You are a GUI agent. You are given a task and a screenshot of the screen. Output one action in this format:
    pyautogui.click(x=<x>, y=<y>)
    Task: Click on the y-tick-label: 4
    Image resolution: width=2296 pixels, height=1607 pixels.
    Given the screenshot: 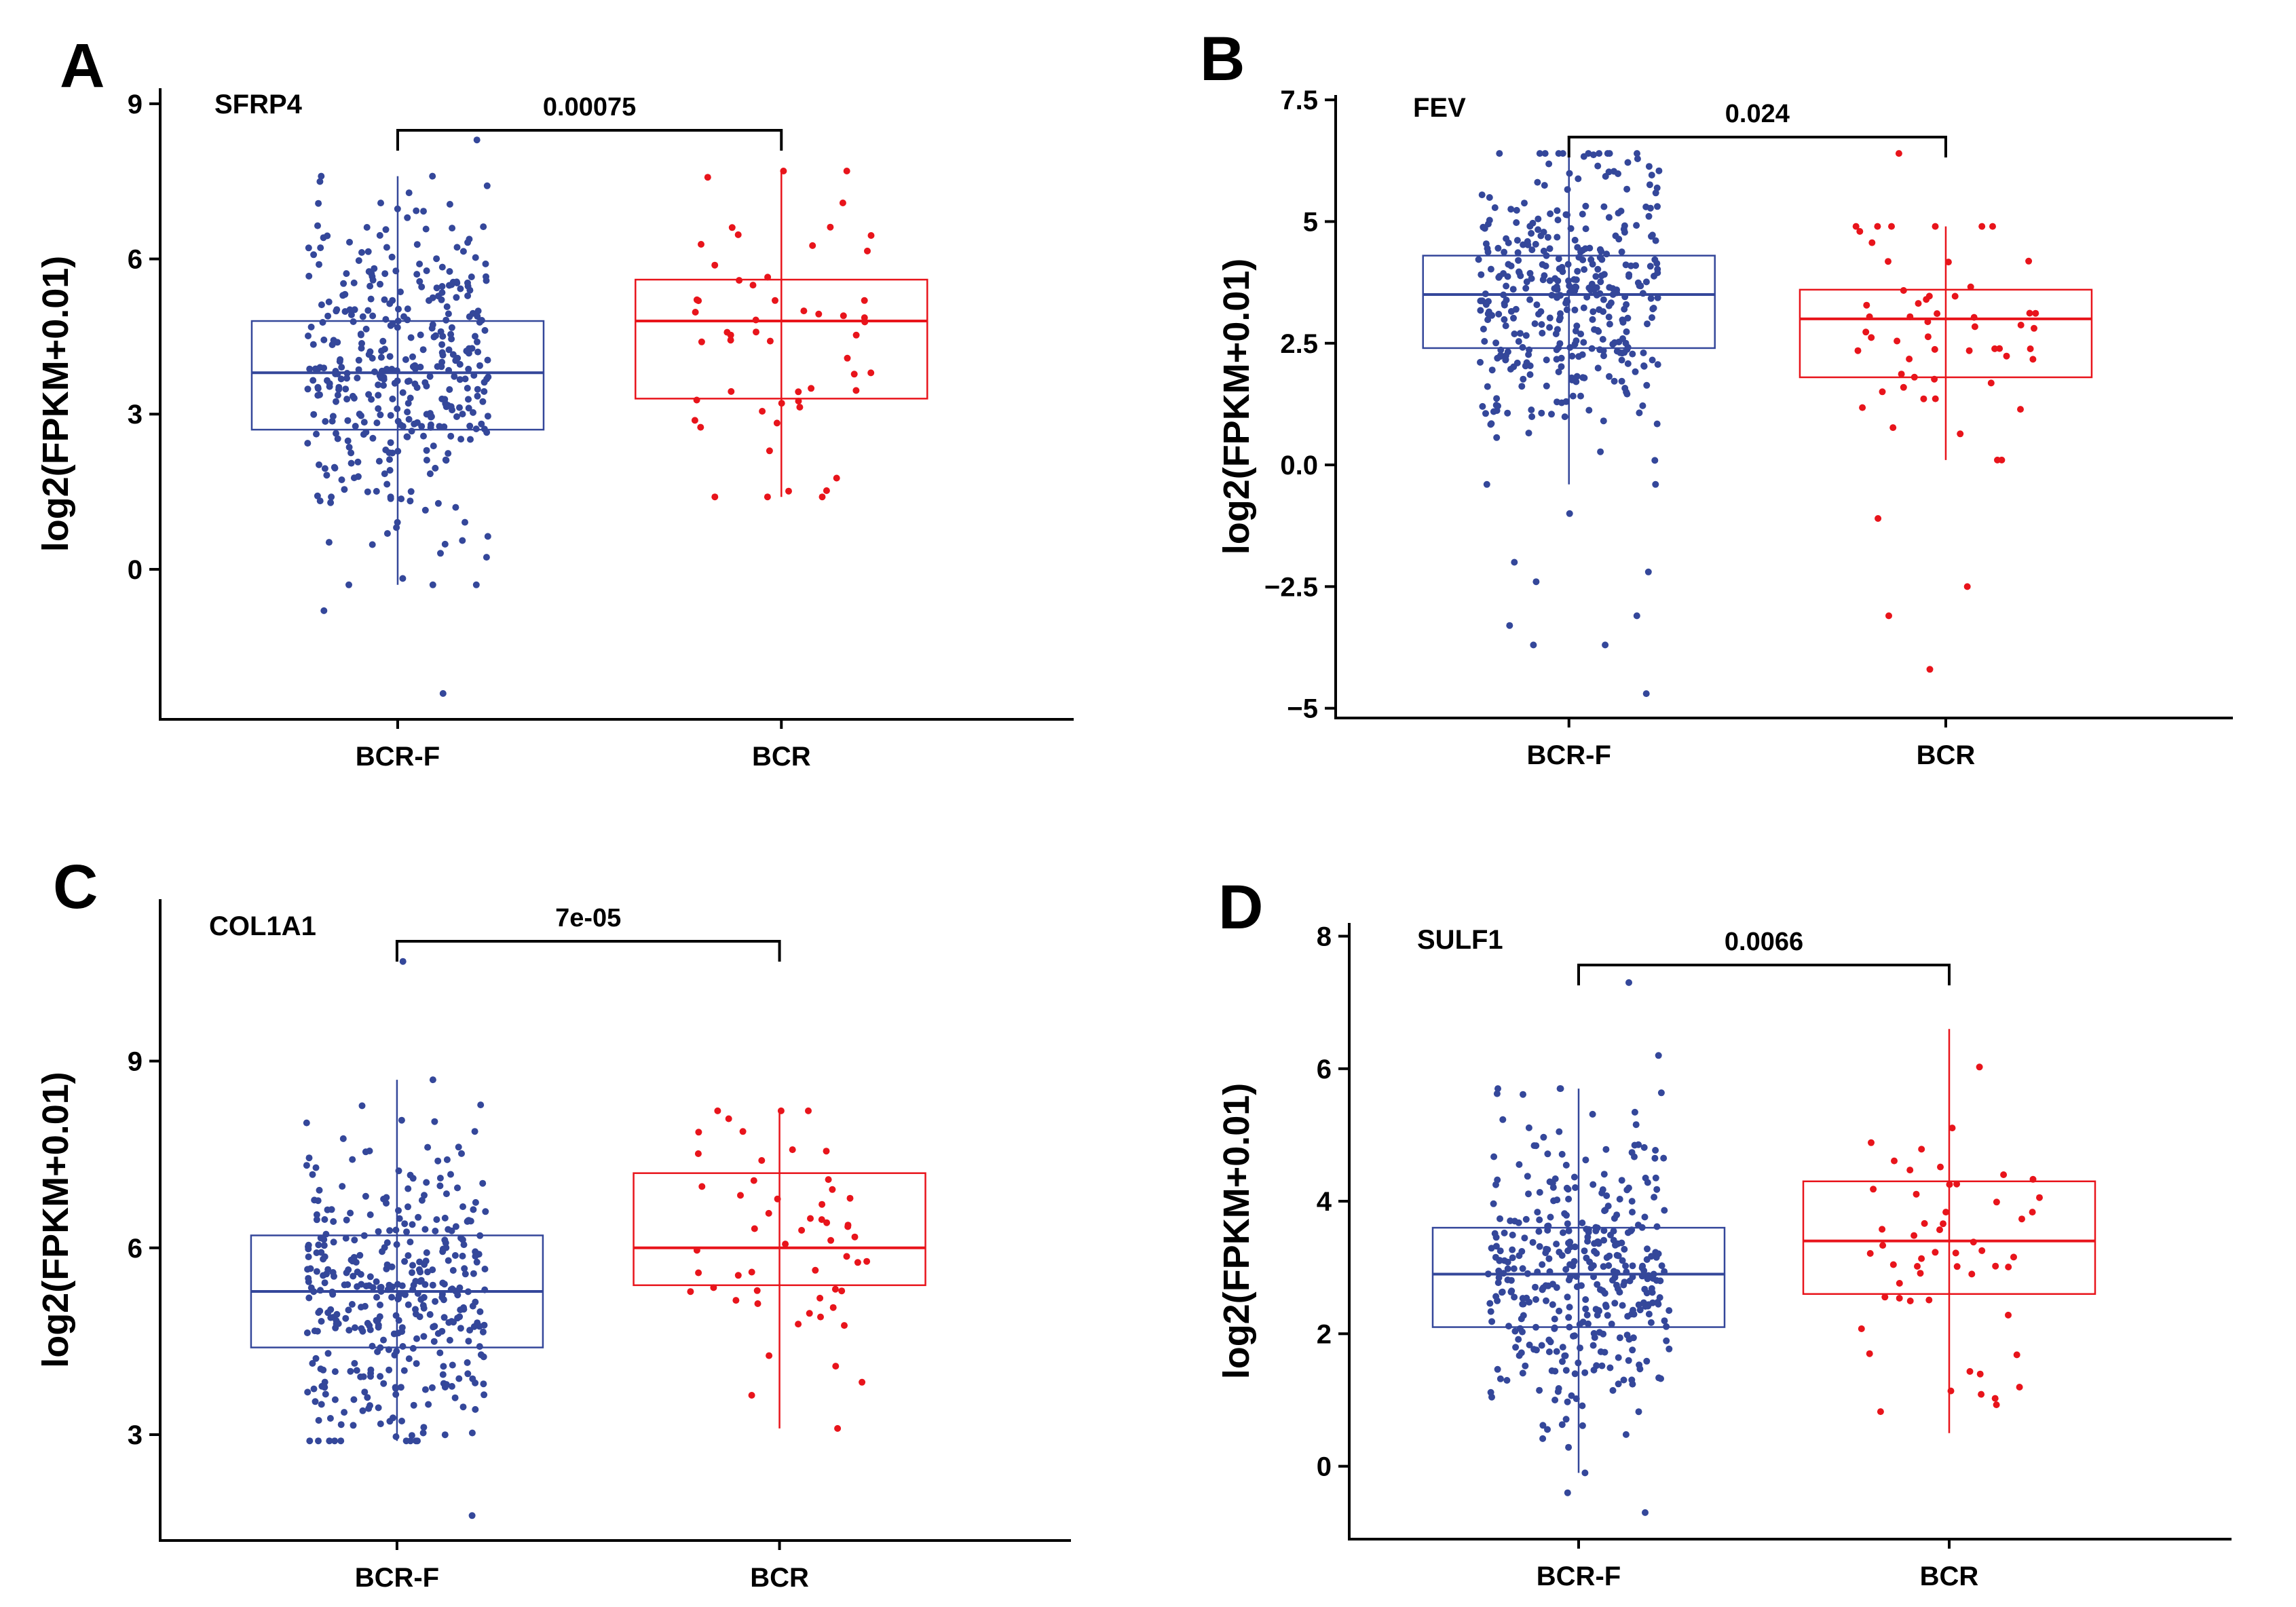 What is the action you would take?
    pyautogui.click(x=1324, y=1202)
    